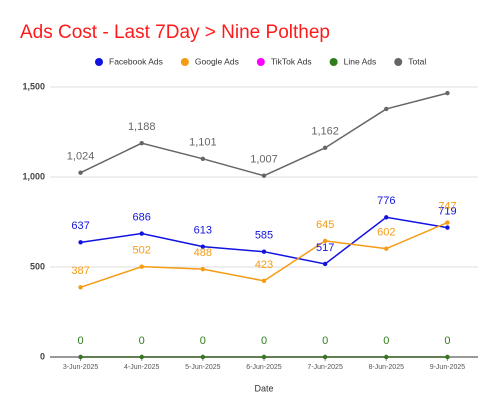  What do you see at coordinates (387, 367) in the screenshot?
I see `x-tick-label: 8-Jun-2025` at bounding box center [387, 367].